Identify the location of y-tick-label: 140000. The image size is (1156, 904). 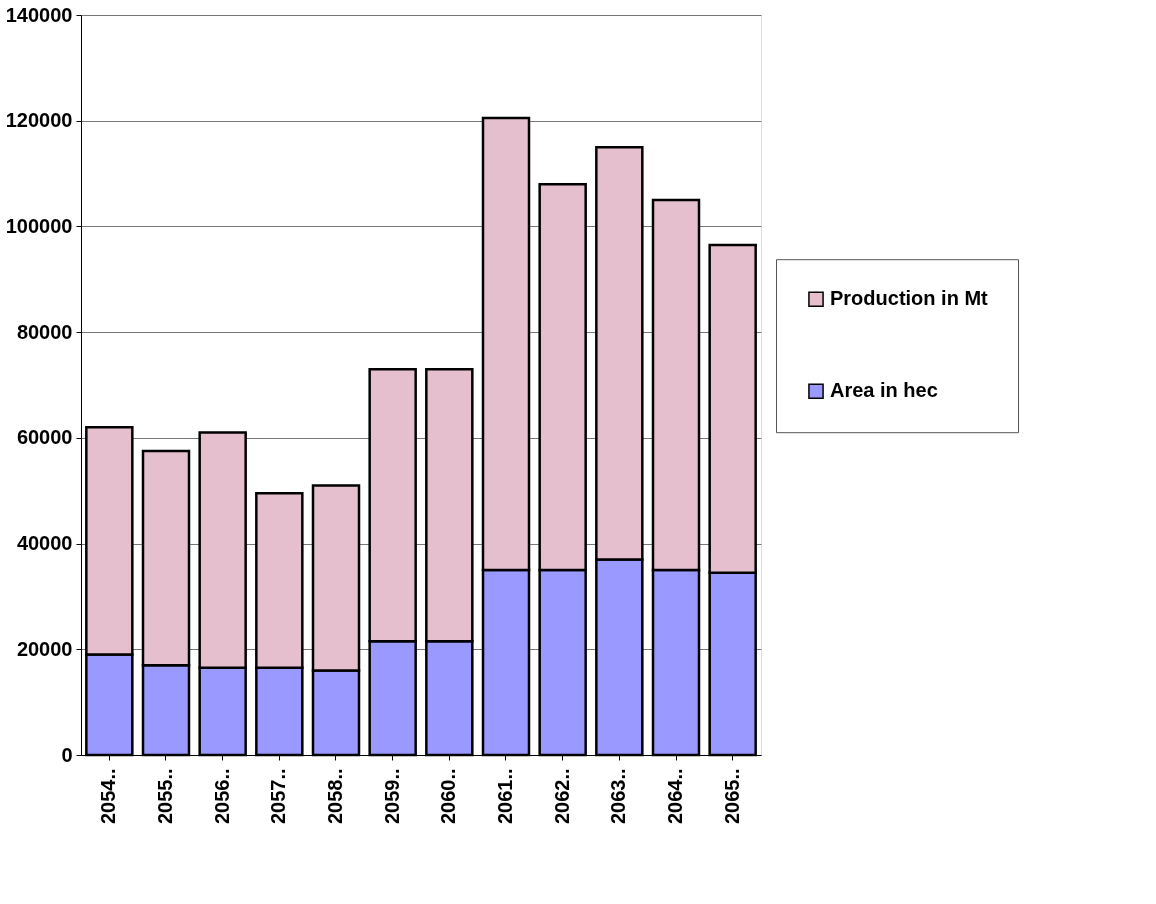
(39, 14).